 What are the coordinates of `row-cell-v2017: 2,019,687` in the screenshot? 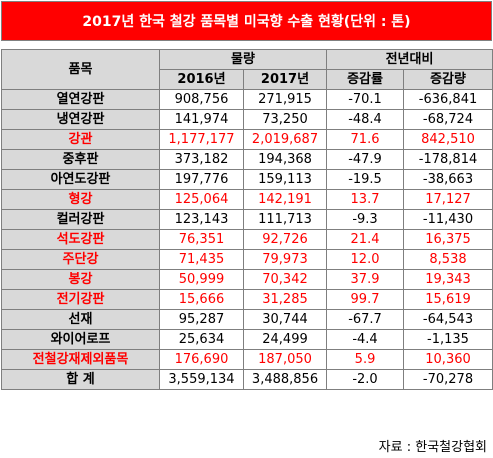 It's located at (285, 139).